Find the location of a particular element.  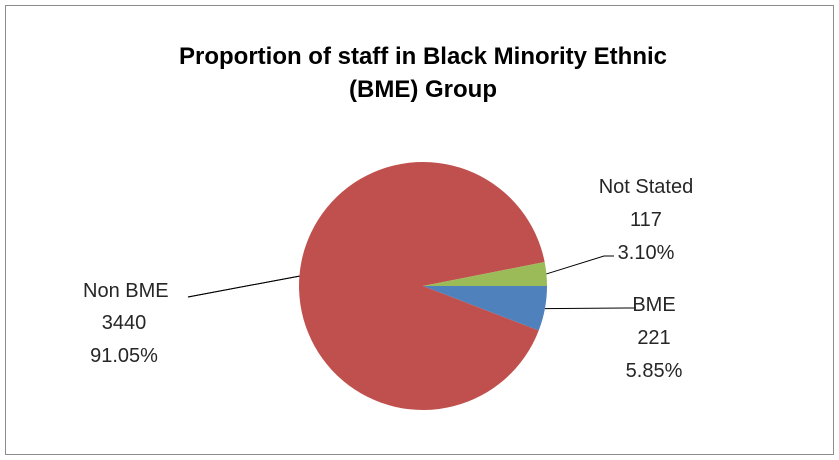

leader-line-non-bme-seg is located at coordinates (243, 286).